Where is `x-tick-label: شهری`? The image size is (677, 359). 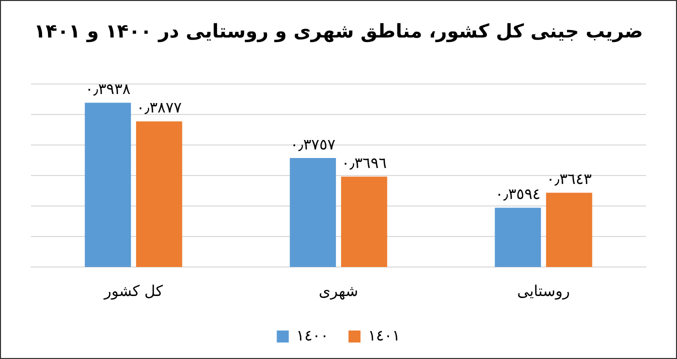 x-tick-label: شهری is located at coordinates (338, 291).